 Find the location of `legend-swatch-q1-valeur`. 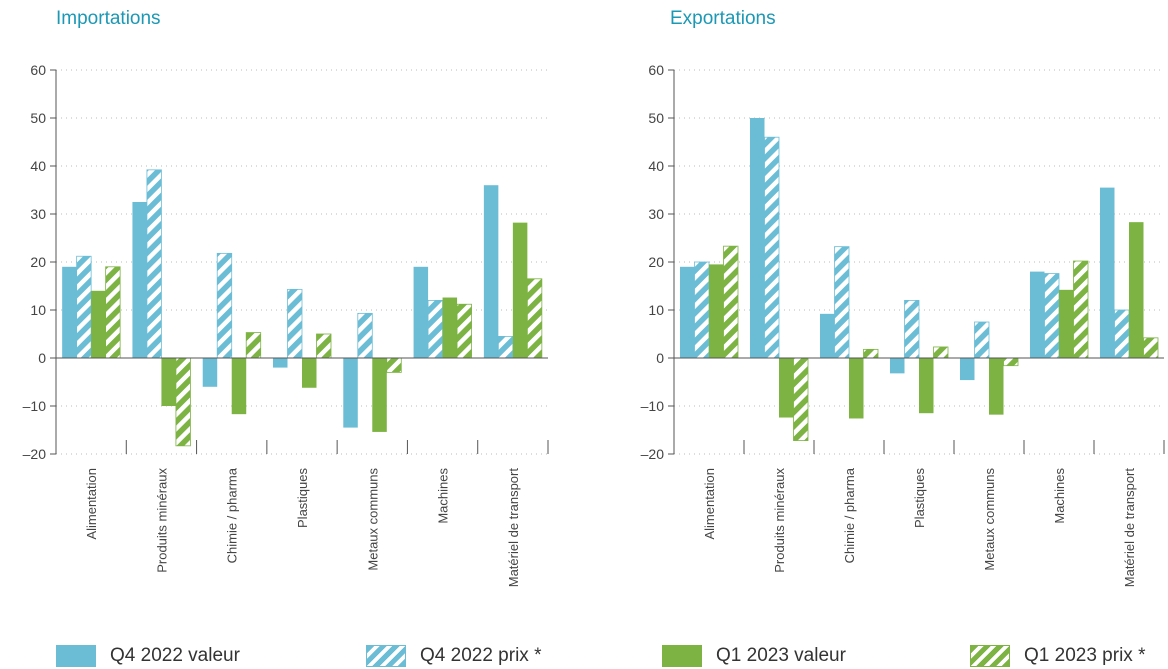

legend-swatch-q1-valeur is located at coordinates (682, 656).